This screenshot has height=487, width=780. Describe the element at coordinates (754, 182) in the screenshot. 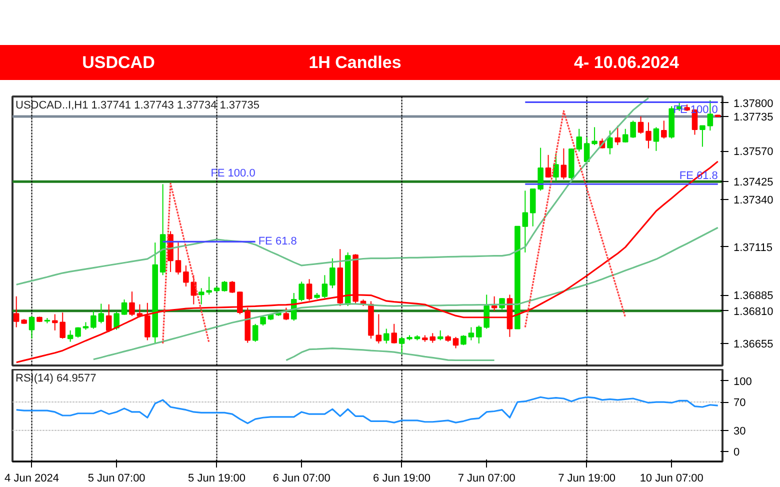

I see `ref-line-label: 1.37425` at that location.